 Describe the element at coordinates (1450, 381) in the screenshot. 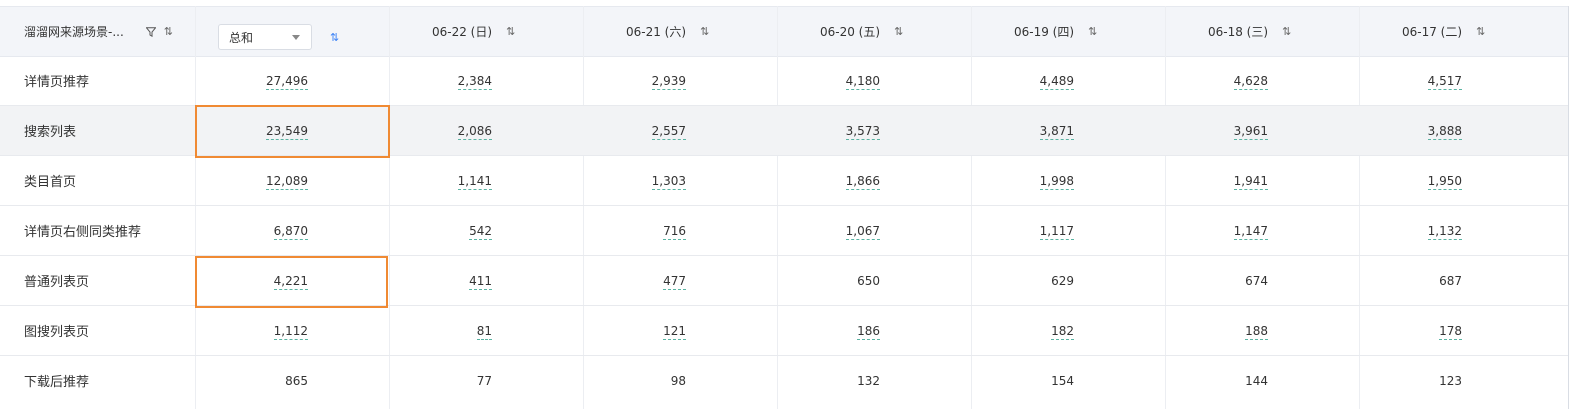

I see `cell-value: 123` at that location.